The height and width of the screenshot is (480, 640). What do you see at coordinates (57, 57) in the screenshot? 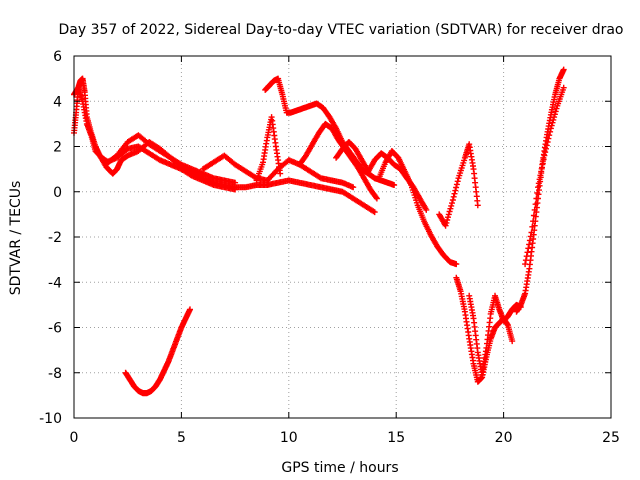
I see `y-tick-label: 6` at bounding box center [57, 57].